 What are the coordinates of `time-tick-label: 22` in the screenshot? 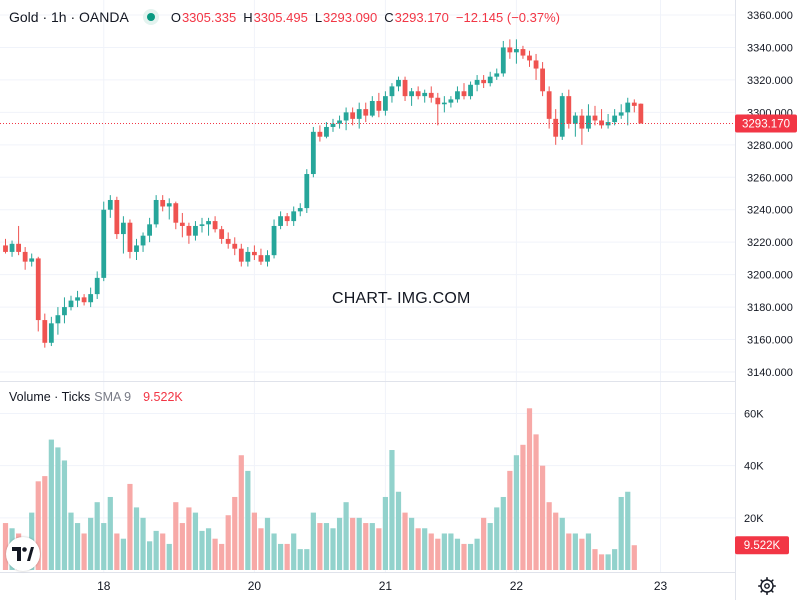 It's located at (517, 586).